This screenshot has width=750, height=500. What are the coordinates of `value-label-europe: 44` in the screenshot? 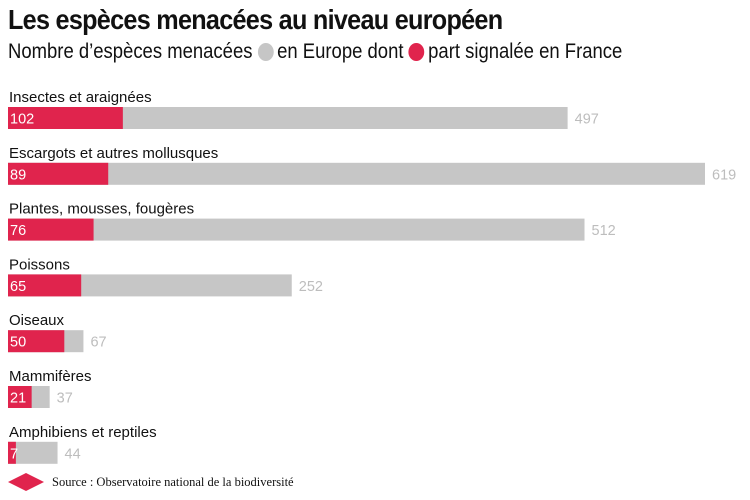 It's located at (73, 454).